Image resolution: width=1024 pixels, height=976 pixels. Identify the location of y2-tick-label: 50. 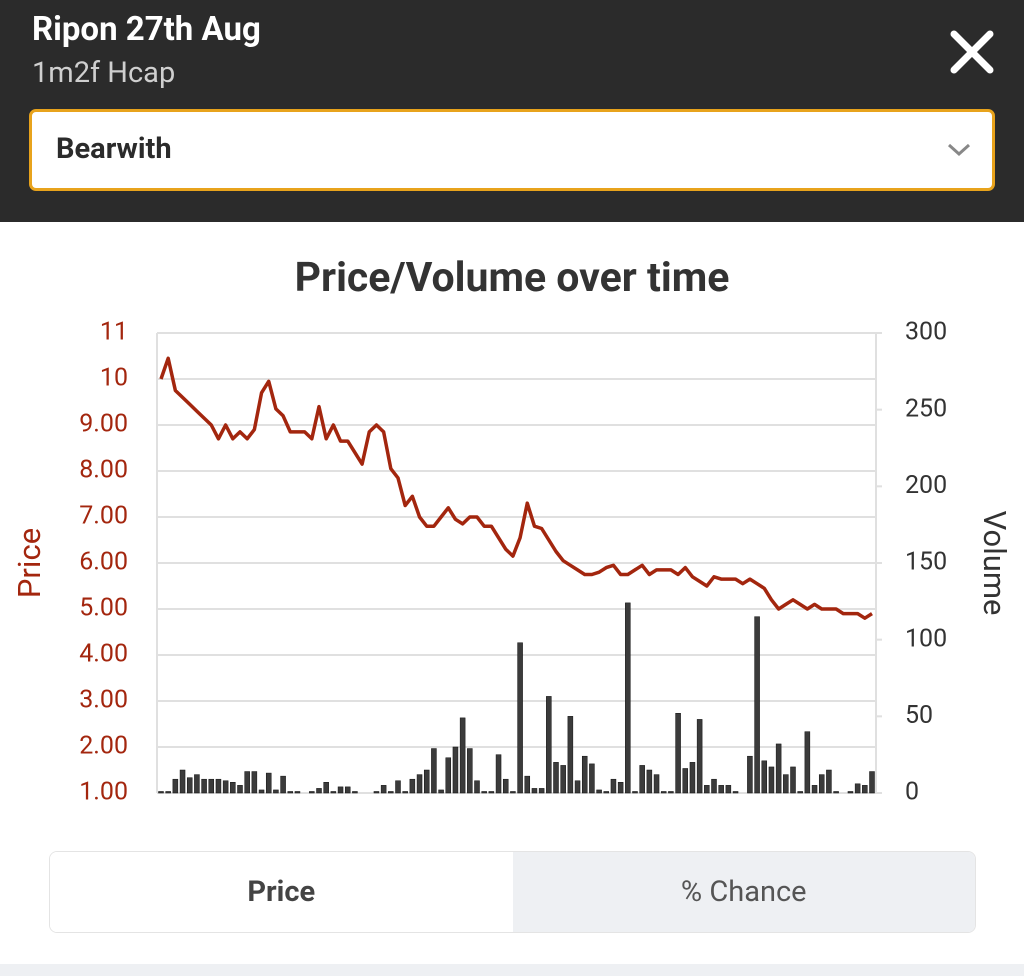
(919, 715).